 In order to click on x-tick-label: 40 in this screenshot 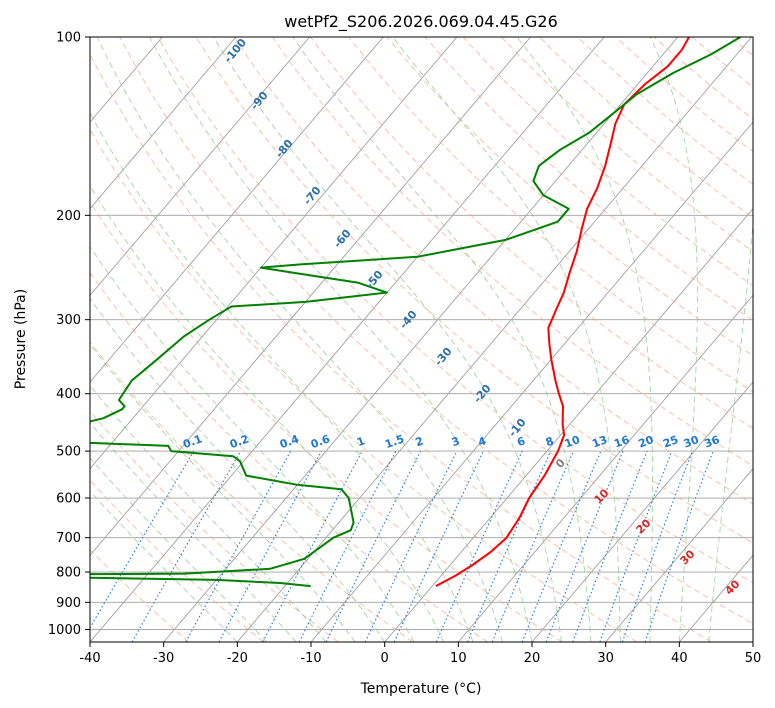, I will do `click(679, 658)`.